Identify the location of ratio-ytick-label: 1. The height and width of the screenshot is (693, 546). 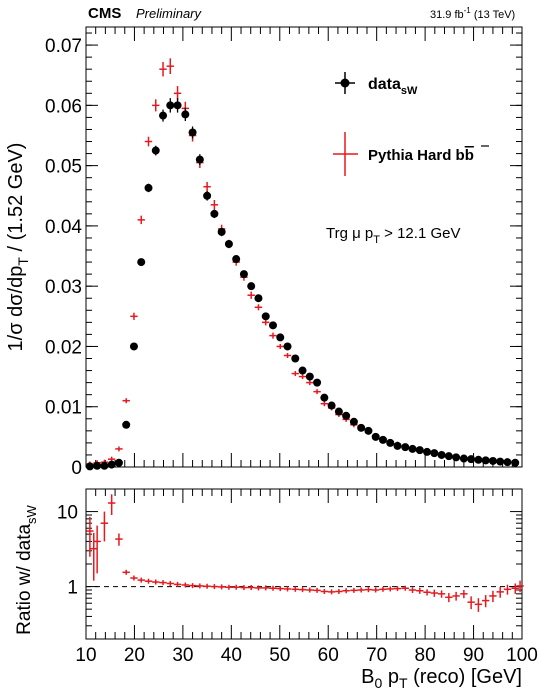
(72, 588).